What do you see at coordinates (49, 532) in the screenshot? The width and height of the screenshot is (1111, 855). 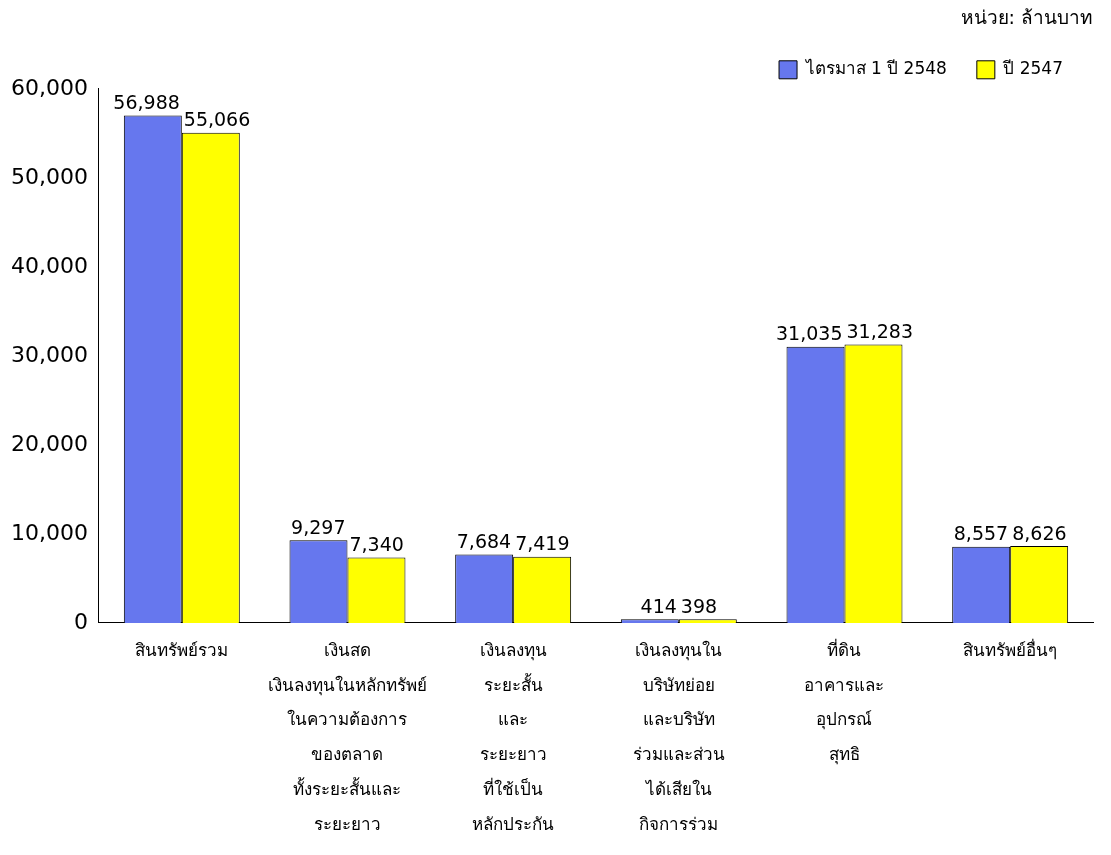 I see `y-tick-label: 10,000` at bounding box center [49, 532].